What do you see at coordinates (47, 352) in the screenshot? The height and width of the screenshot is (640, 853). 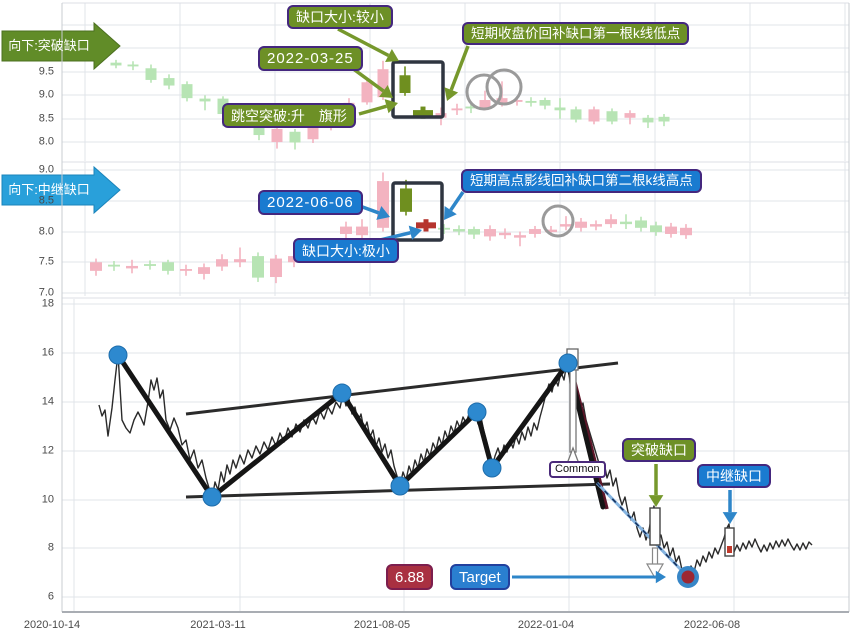 I see `y-tick-label-bottom: 16` at bounding box center [47, 352].